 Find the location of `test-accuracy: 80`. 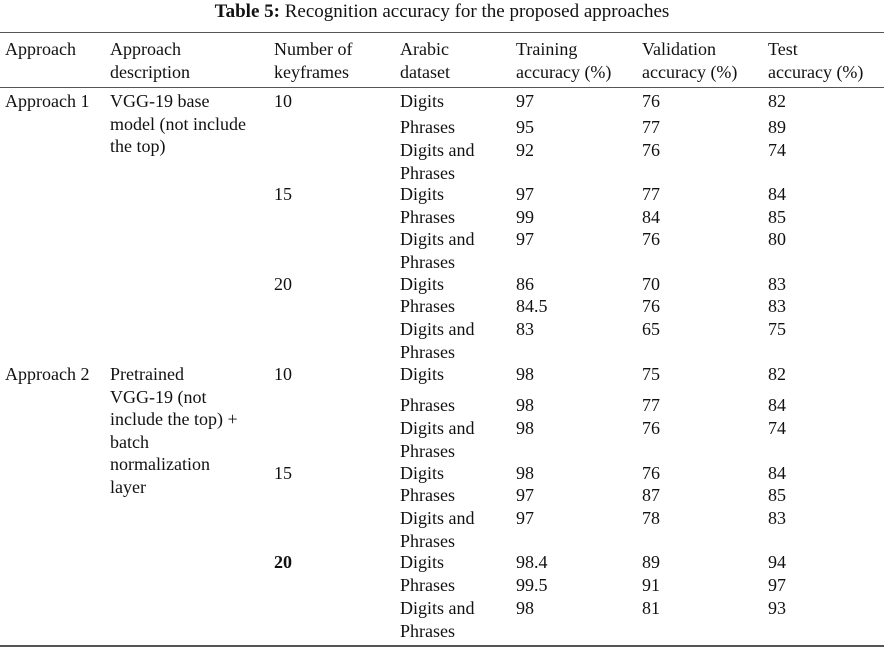

test-accuracy: 80 is located at coordinates (777, 239).